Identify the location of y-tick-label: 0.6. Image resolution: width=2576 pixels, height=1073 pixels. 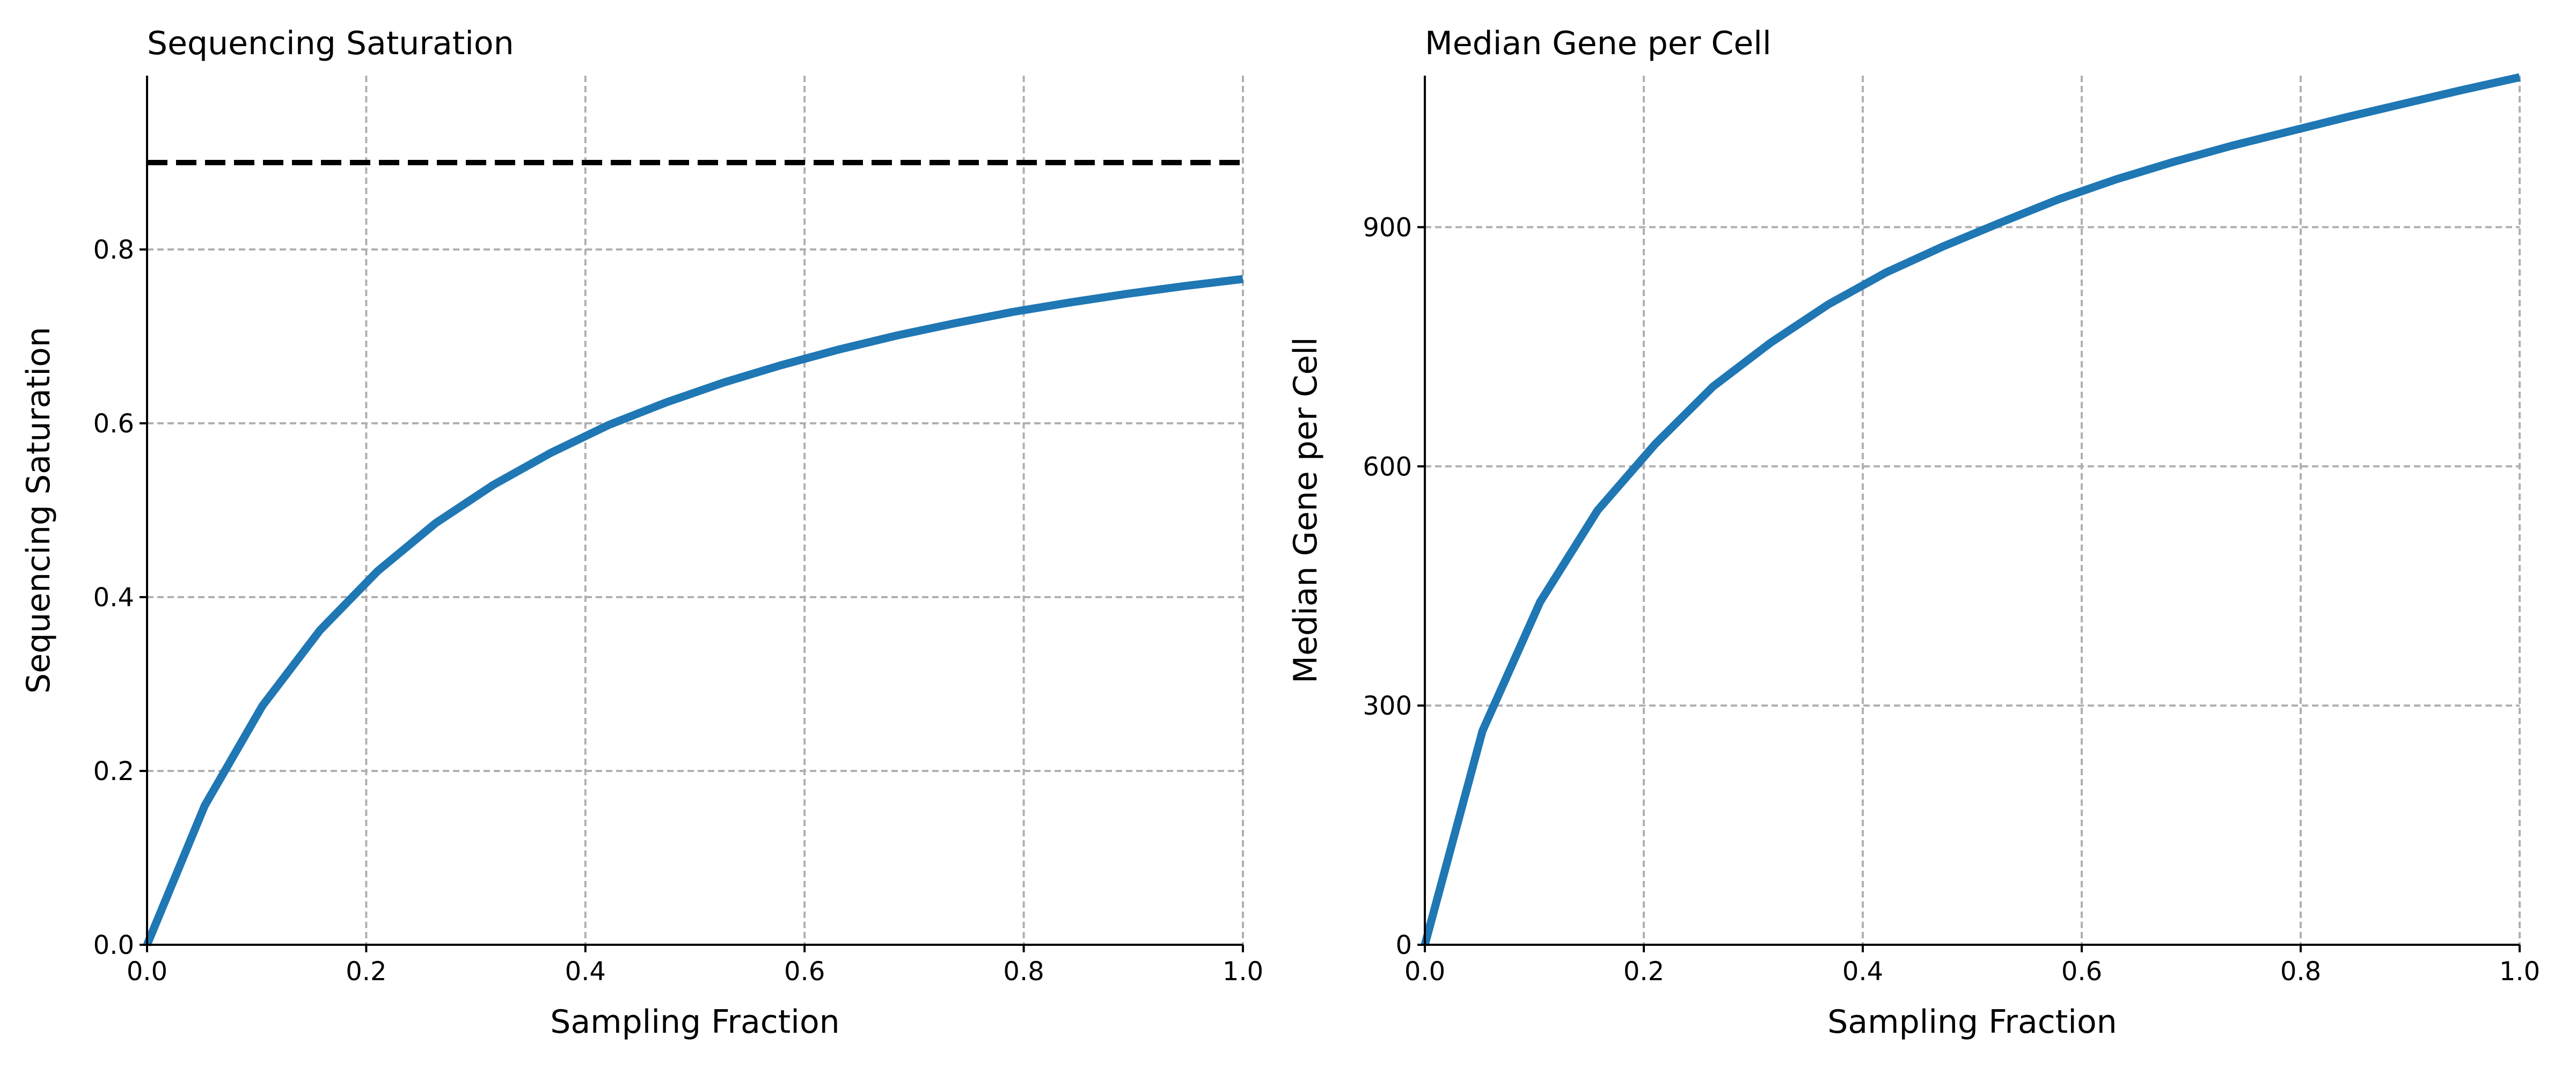
(113, 424).